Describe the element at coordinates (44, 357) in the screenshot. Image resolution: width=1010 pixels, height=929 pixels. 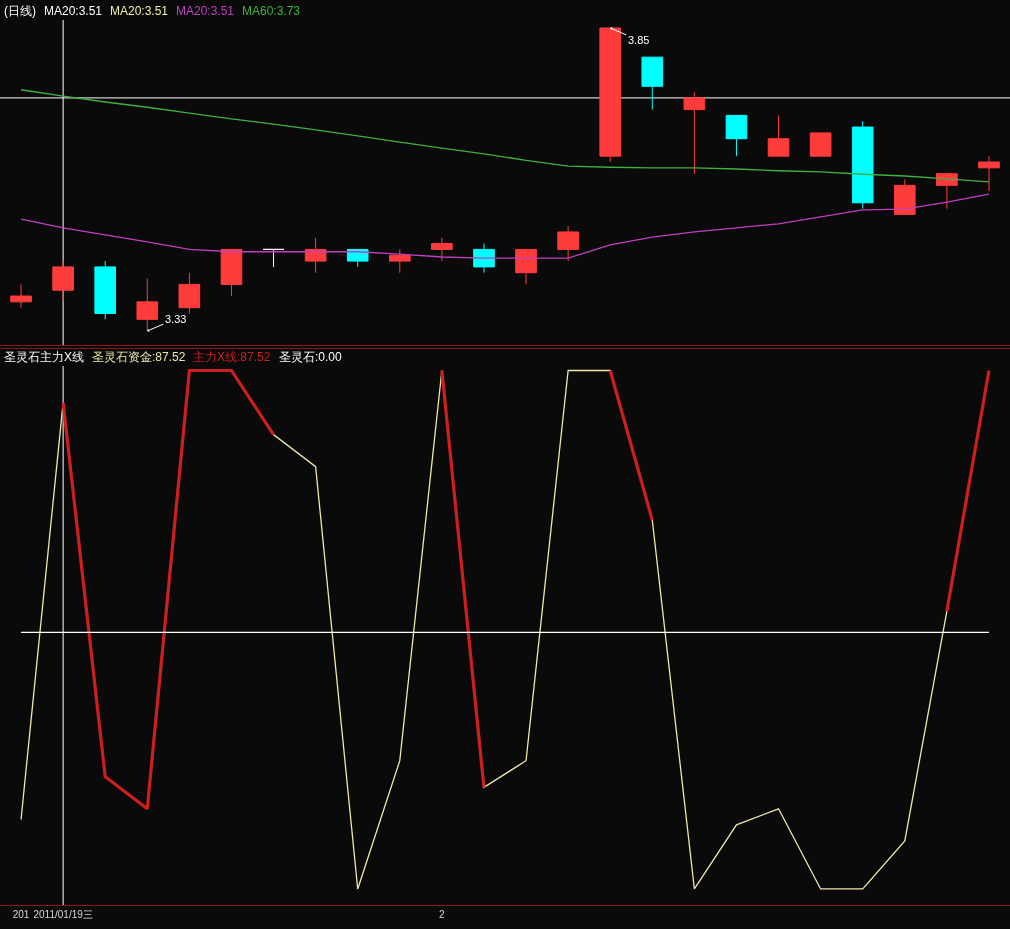
I see `chart-title: 圣灵石主力X线` at that location.